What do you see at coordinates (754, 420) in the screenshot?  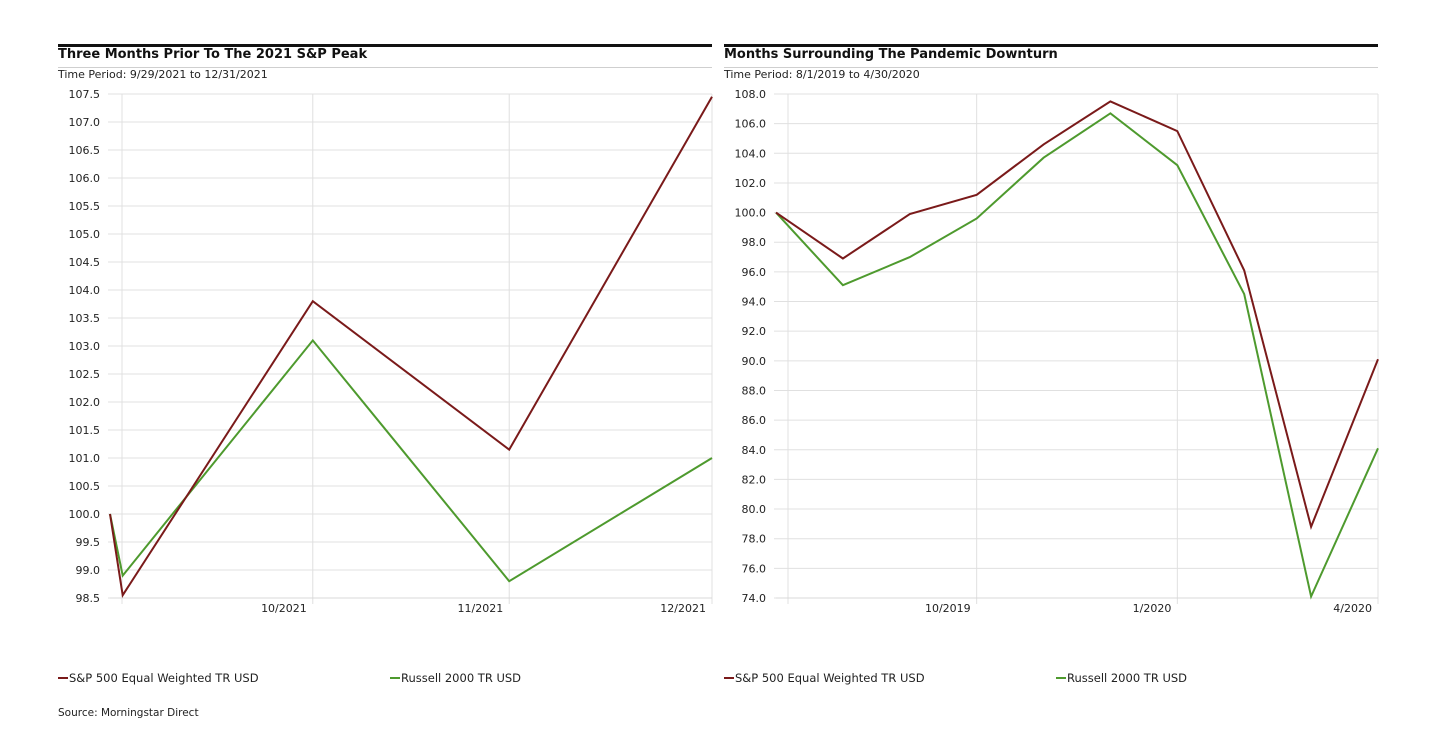 I see `y-tick-label: 86.0` at bounding box center [754, 420].